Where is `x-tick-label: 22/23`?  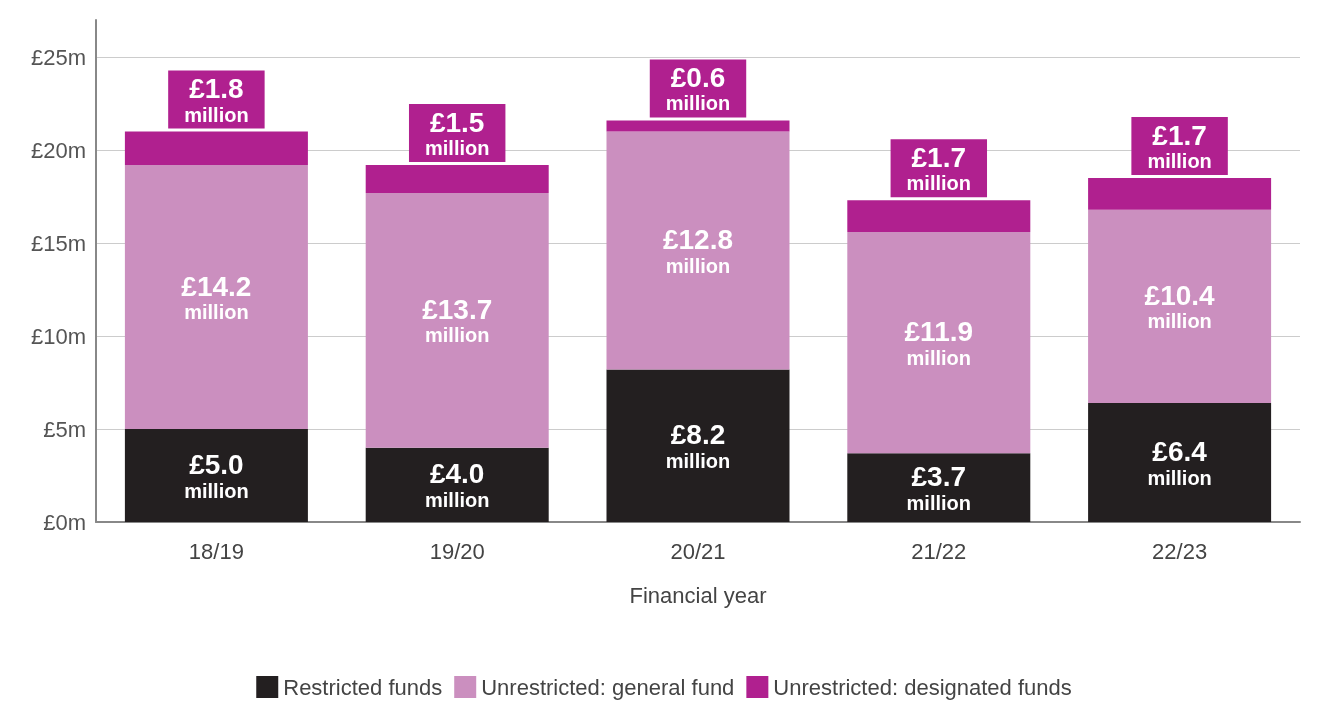 x-tick-label: 22/23 is located at coordinates (1180, 551).